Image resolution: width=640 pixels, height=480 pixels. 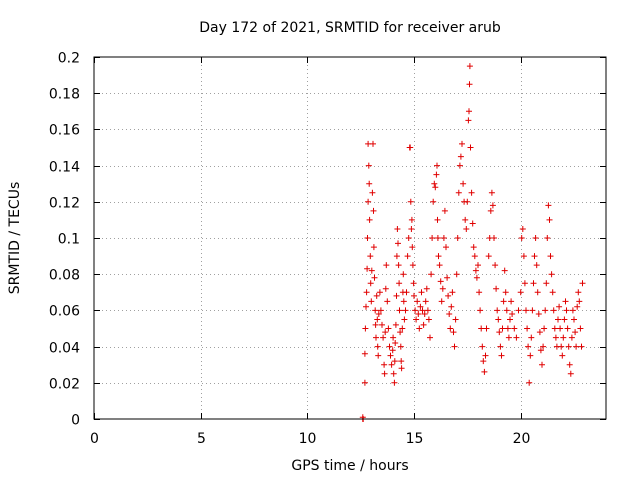 I want to click on x-axis-title: GPS time / hours, so click(x=349, y=466).